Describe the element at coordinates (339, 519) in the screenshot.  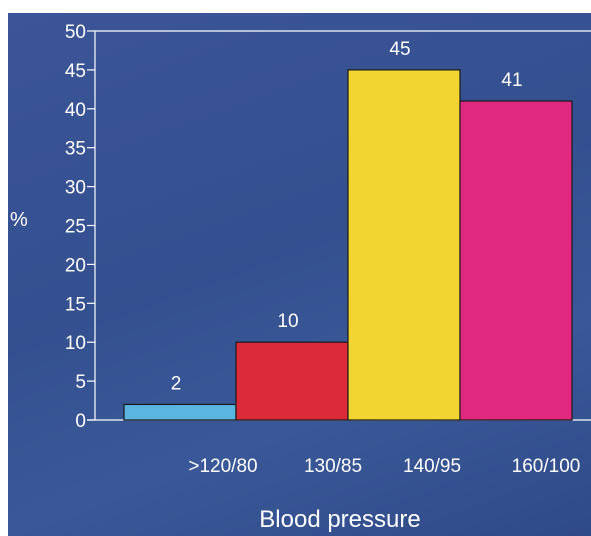
I see `x-axis-title: Blood pressure` at that location.